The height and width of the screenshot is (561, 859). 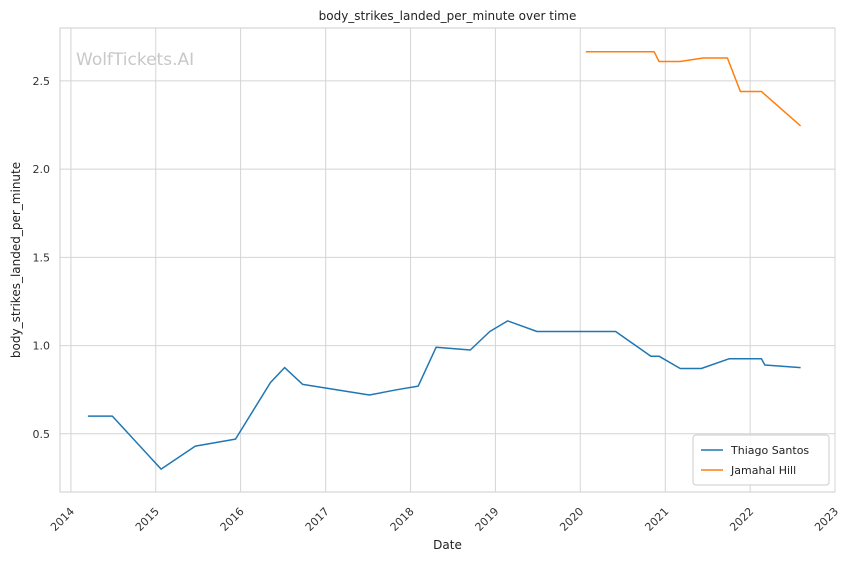 I want to click on legend-box, so click(x=761, y=460).